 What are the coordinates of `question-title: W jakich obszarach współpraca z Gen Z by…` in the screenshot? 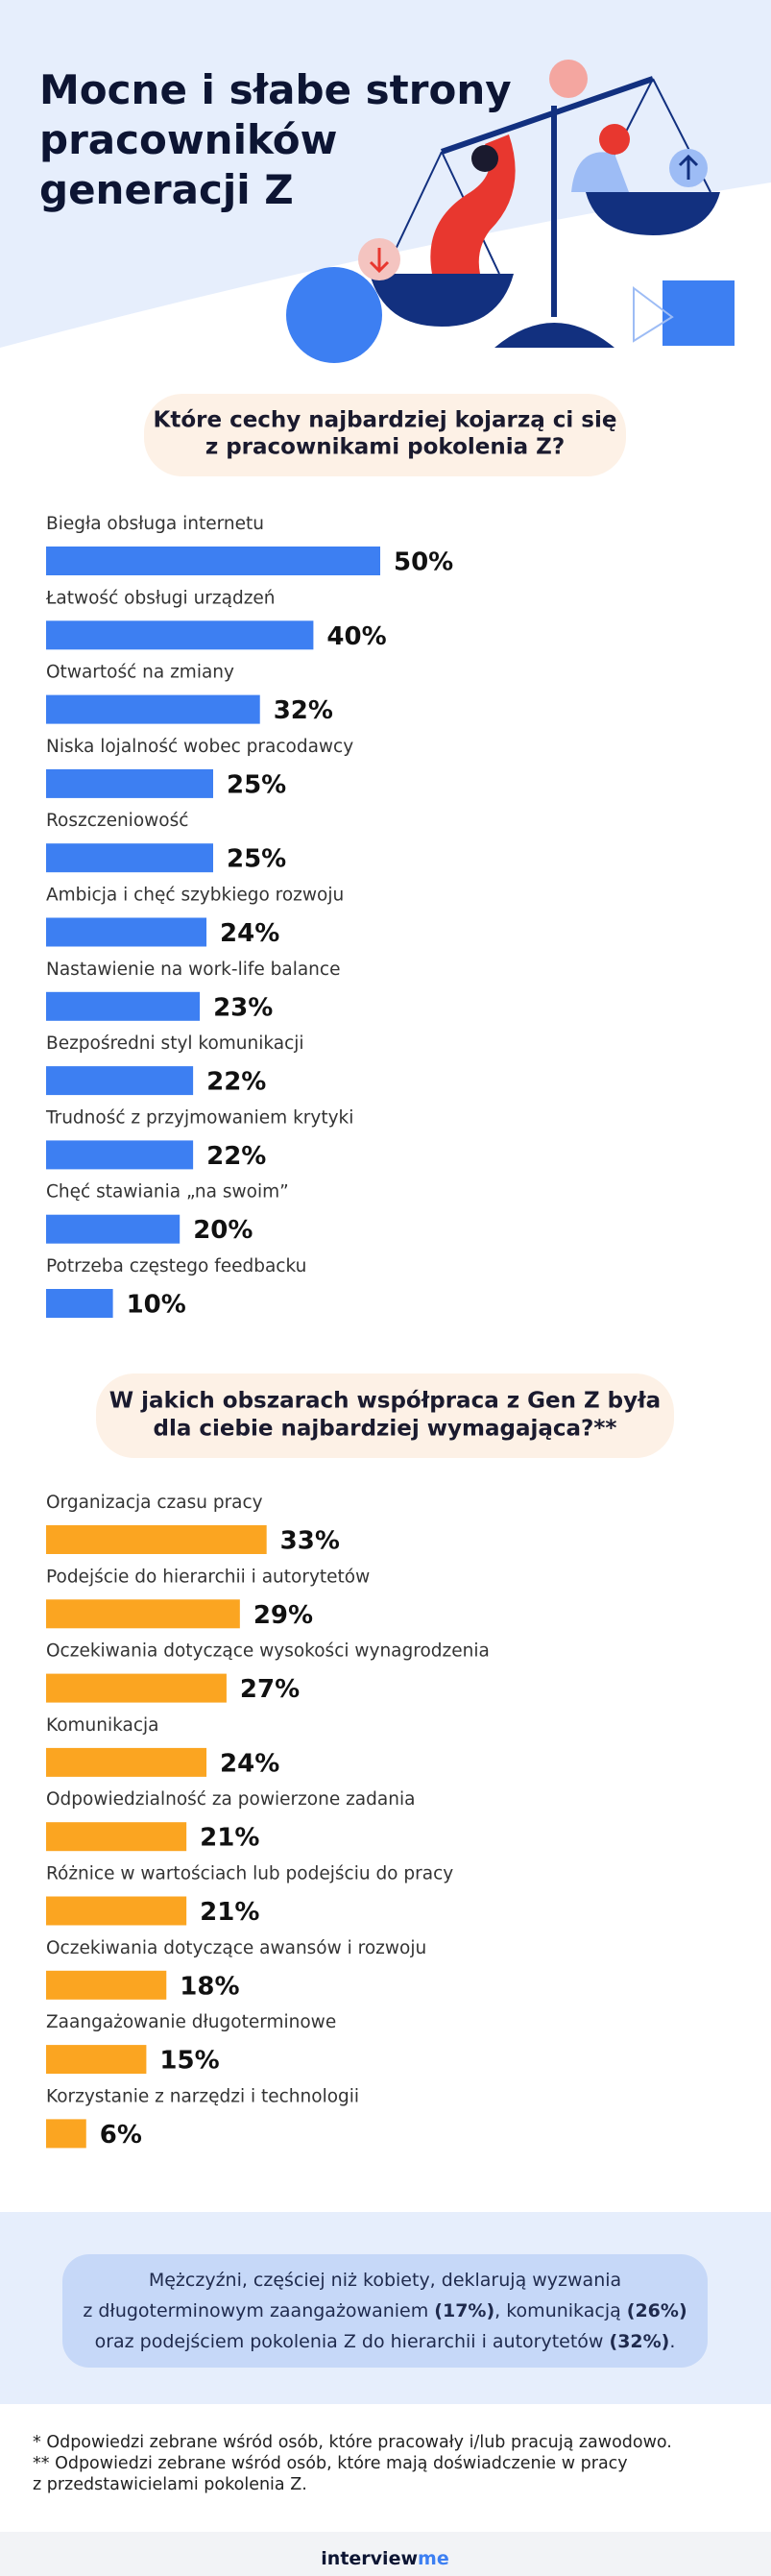 It's located at (385, 1401).